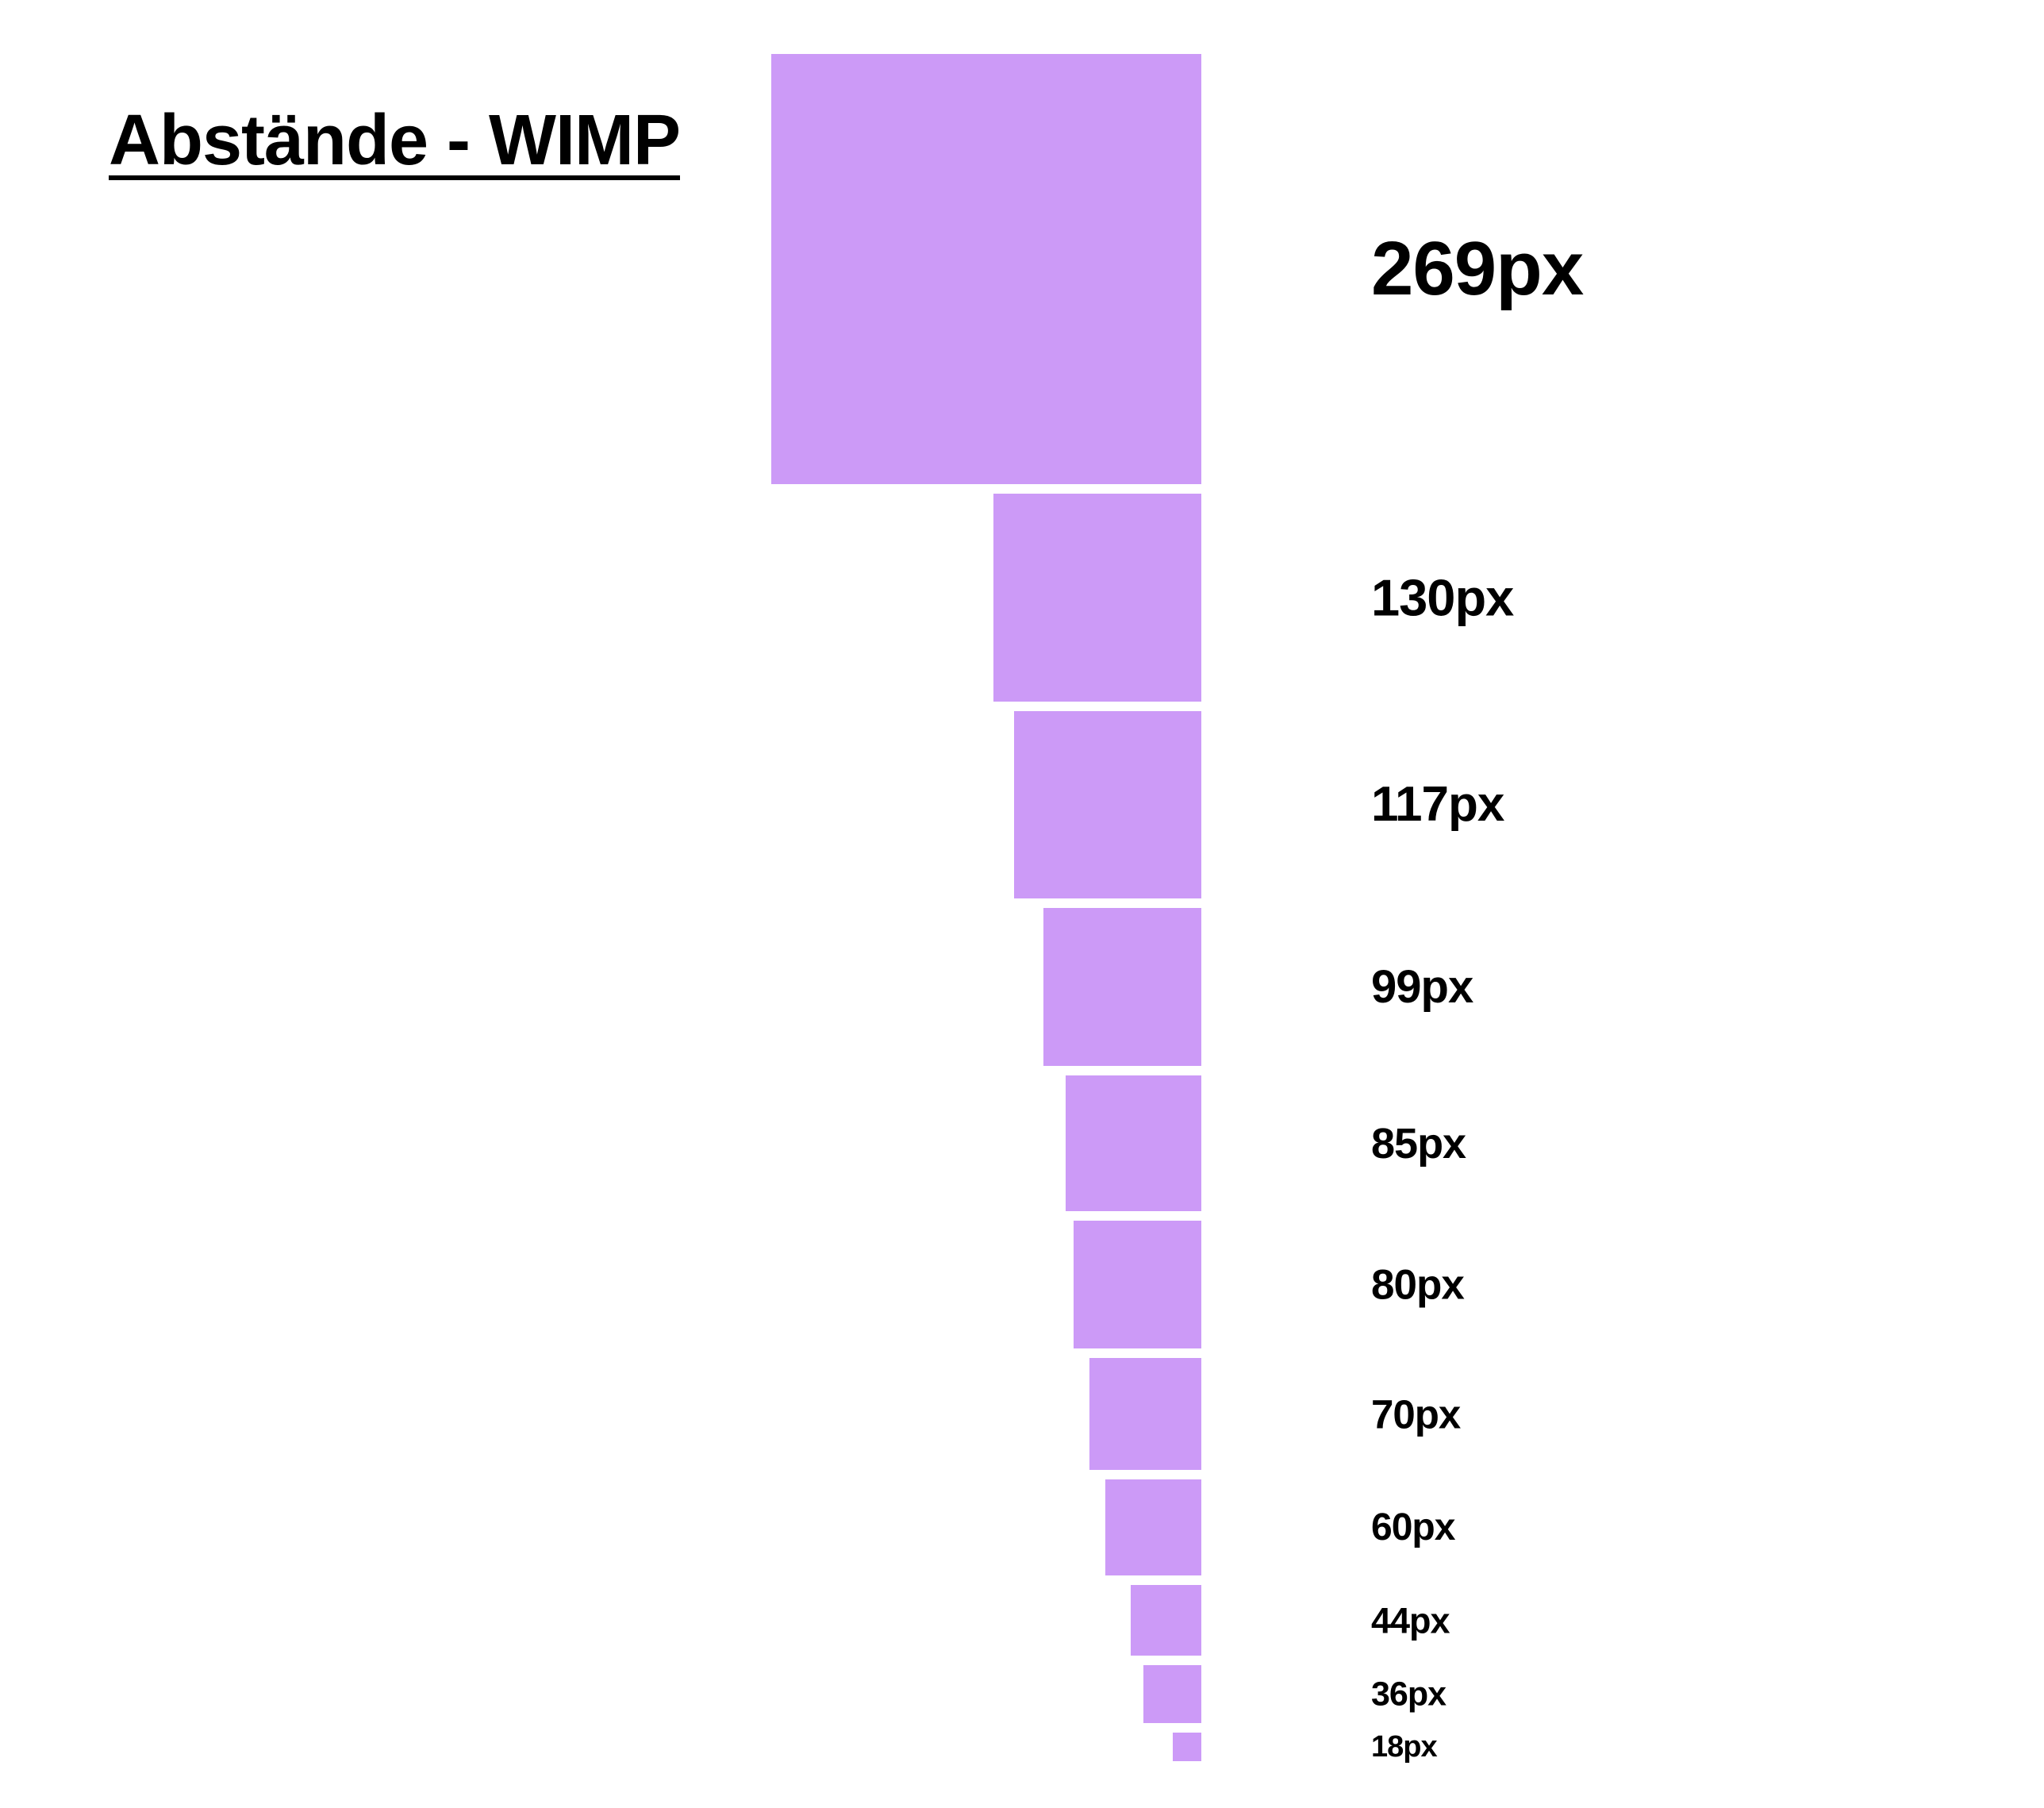 The height and width of the screenshot is (1808, 2044). Describe the element at coordinates (1418, 1143) in the screenshot. I see `spacing-label: 85px` at that location.